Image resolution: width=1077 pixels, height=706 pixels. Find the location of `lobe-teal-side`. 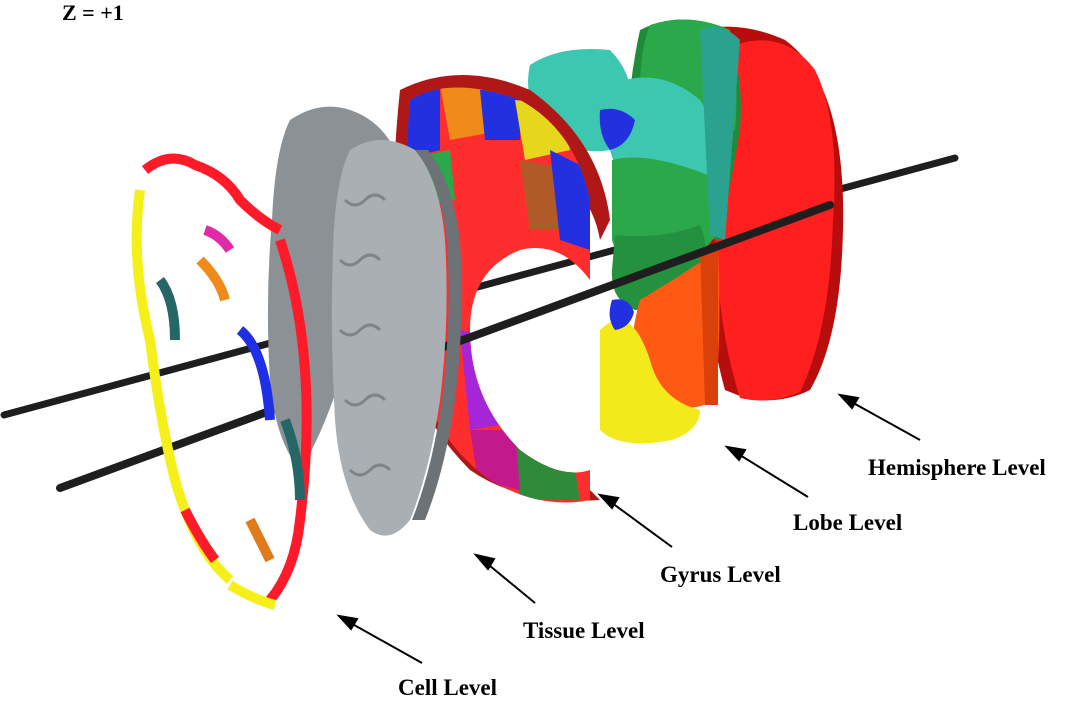

lobe-teal-side is located at coordinates (720, 133).